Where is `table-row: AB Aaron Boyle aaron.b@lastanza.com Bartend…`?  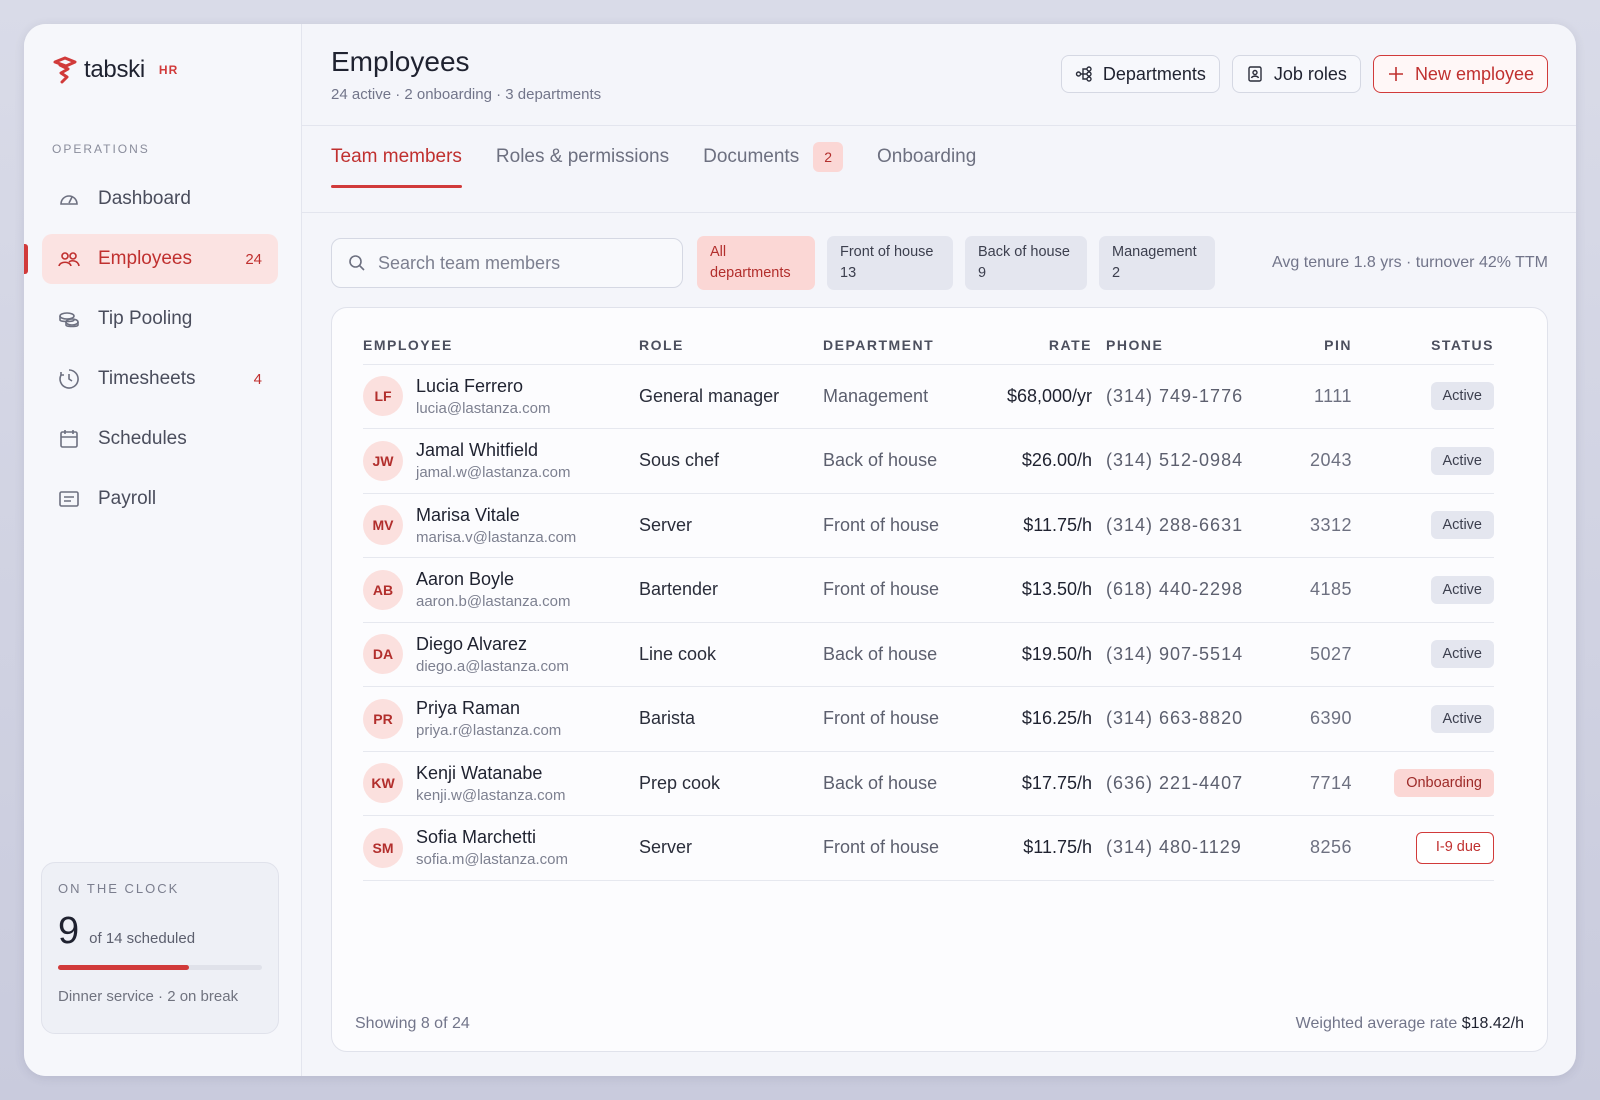 table-row: AB Aaron Boyle aaron.b@lastanza.com Bartend… is located at coordinates (928, 590).